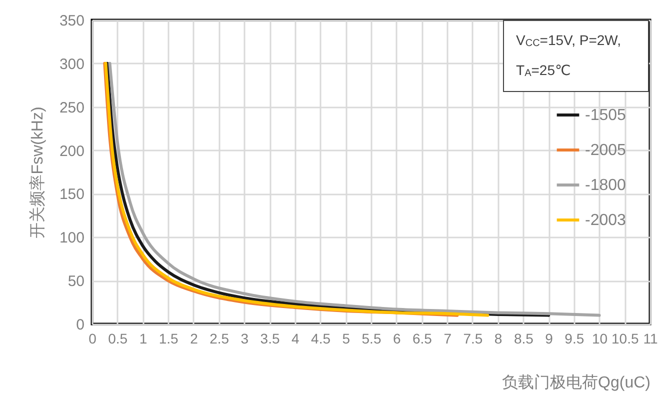  What do you see at coordinates (270, 338) in the screenshot?
I see `x-tick-label: 3.5` at bounding box center [270, 338].